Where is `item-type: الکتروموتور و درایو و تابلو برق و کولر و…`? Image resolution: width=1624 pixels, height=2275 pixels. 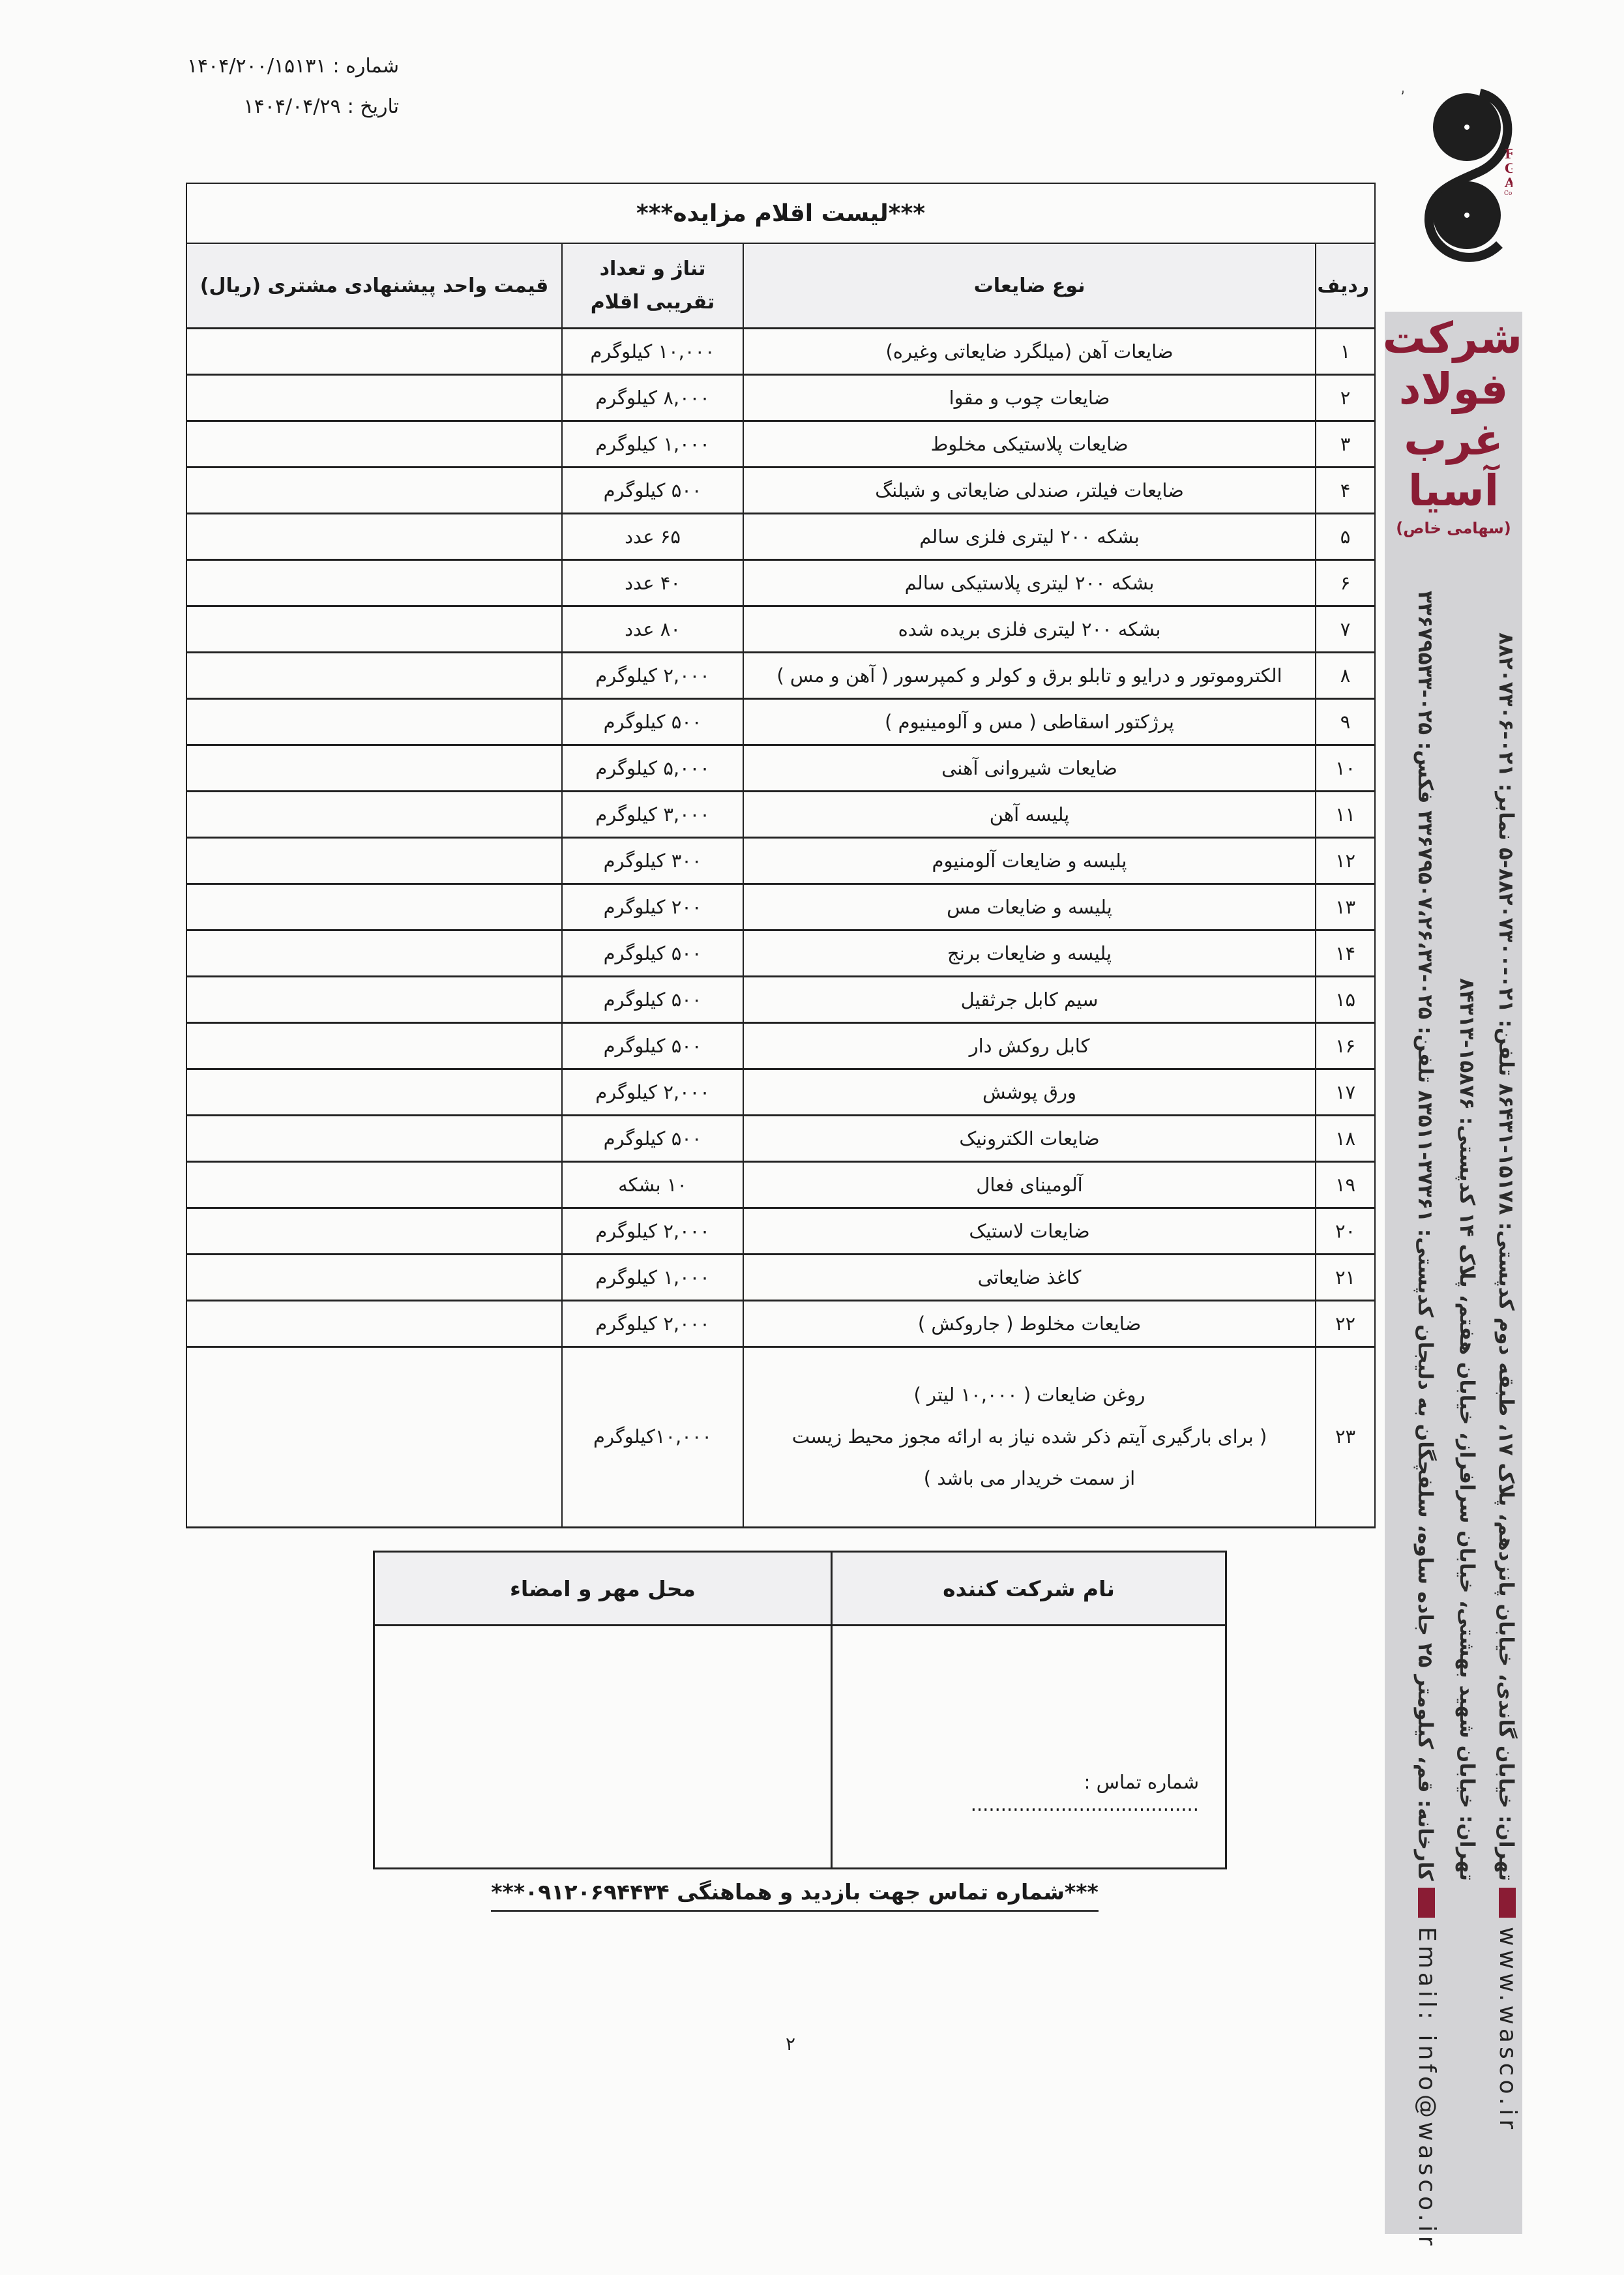
item-type: الکتروموتور و درایو و تابلو برق و کولر و… is located at coordinates (1030, 675).